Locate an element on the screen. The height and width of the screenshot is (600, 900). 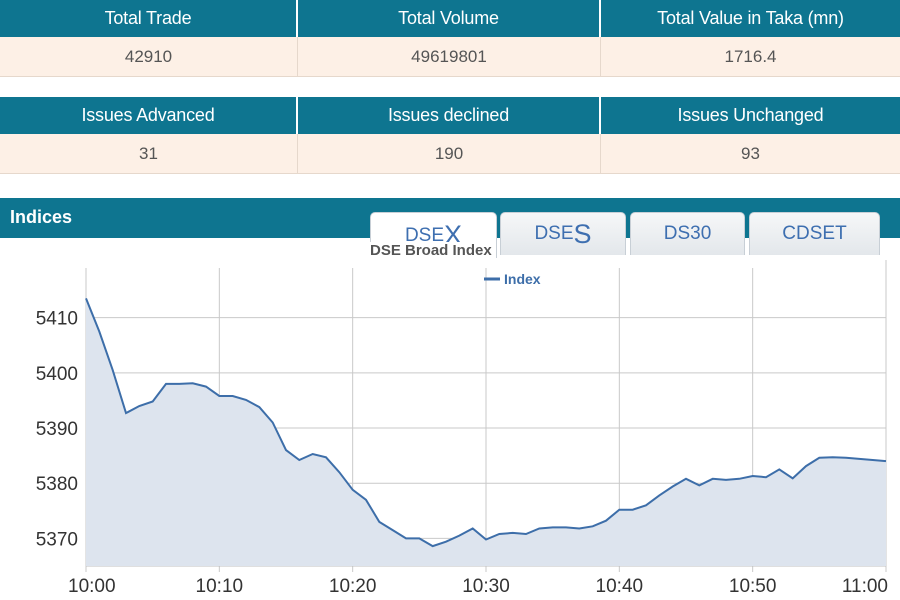
y-tick-label: 5400 is located at coordinates (57, 374).